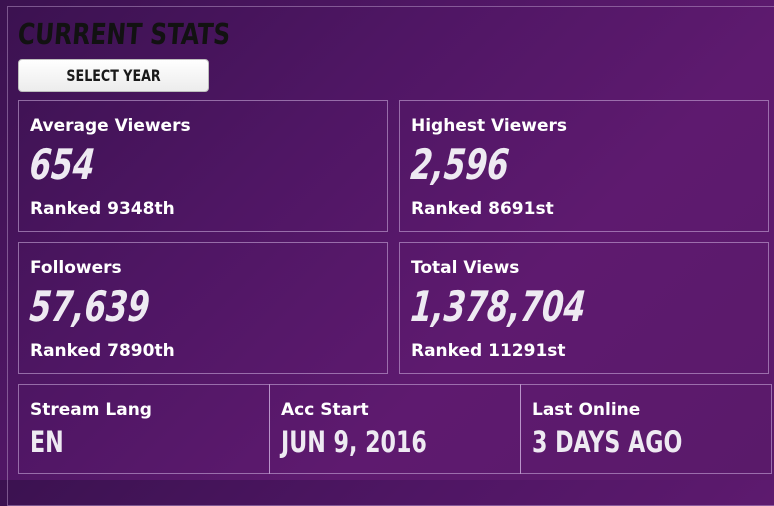 This screenshot has width=774, height=506. I want to click on select-year-label: SELECT YEAR, so click(113, 75).